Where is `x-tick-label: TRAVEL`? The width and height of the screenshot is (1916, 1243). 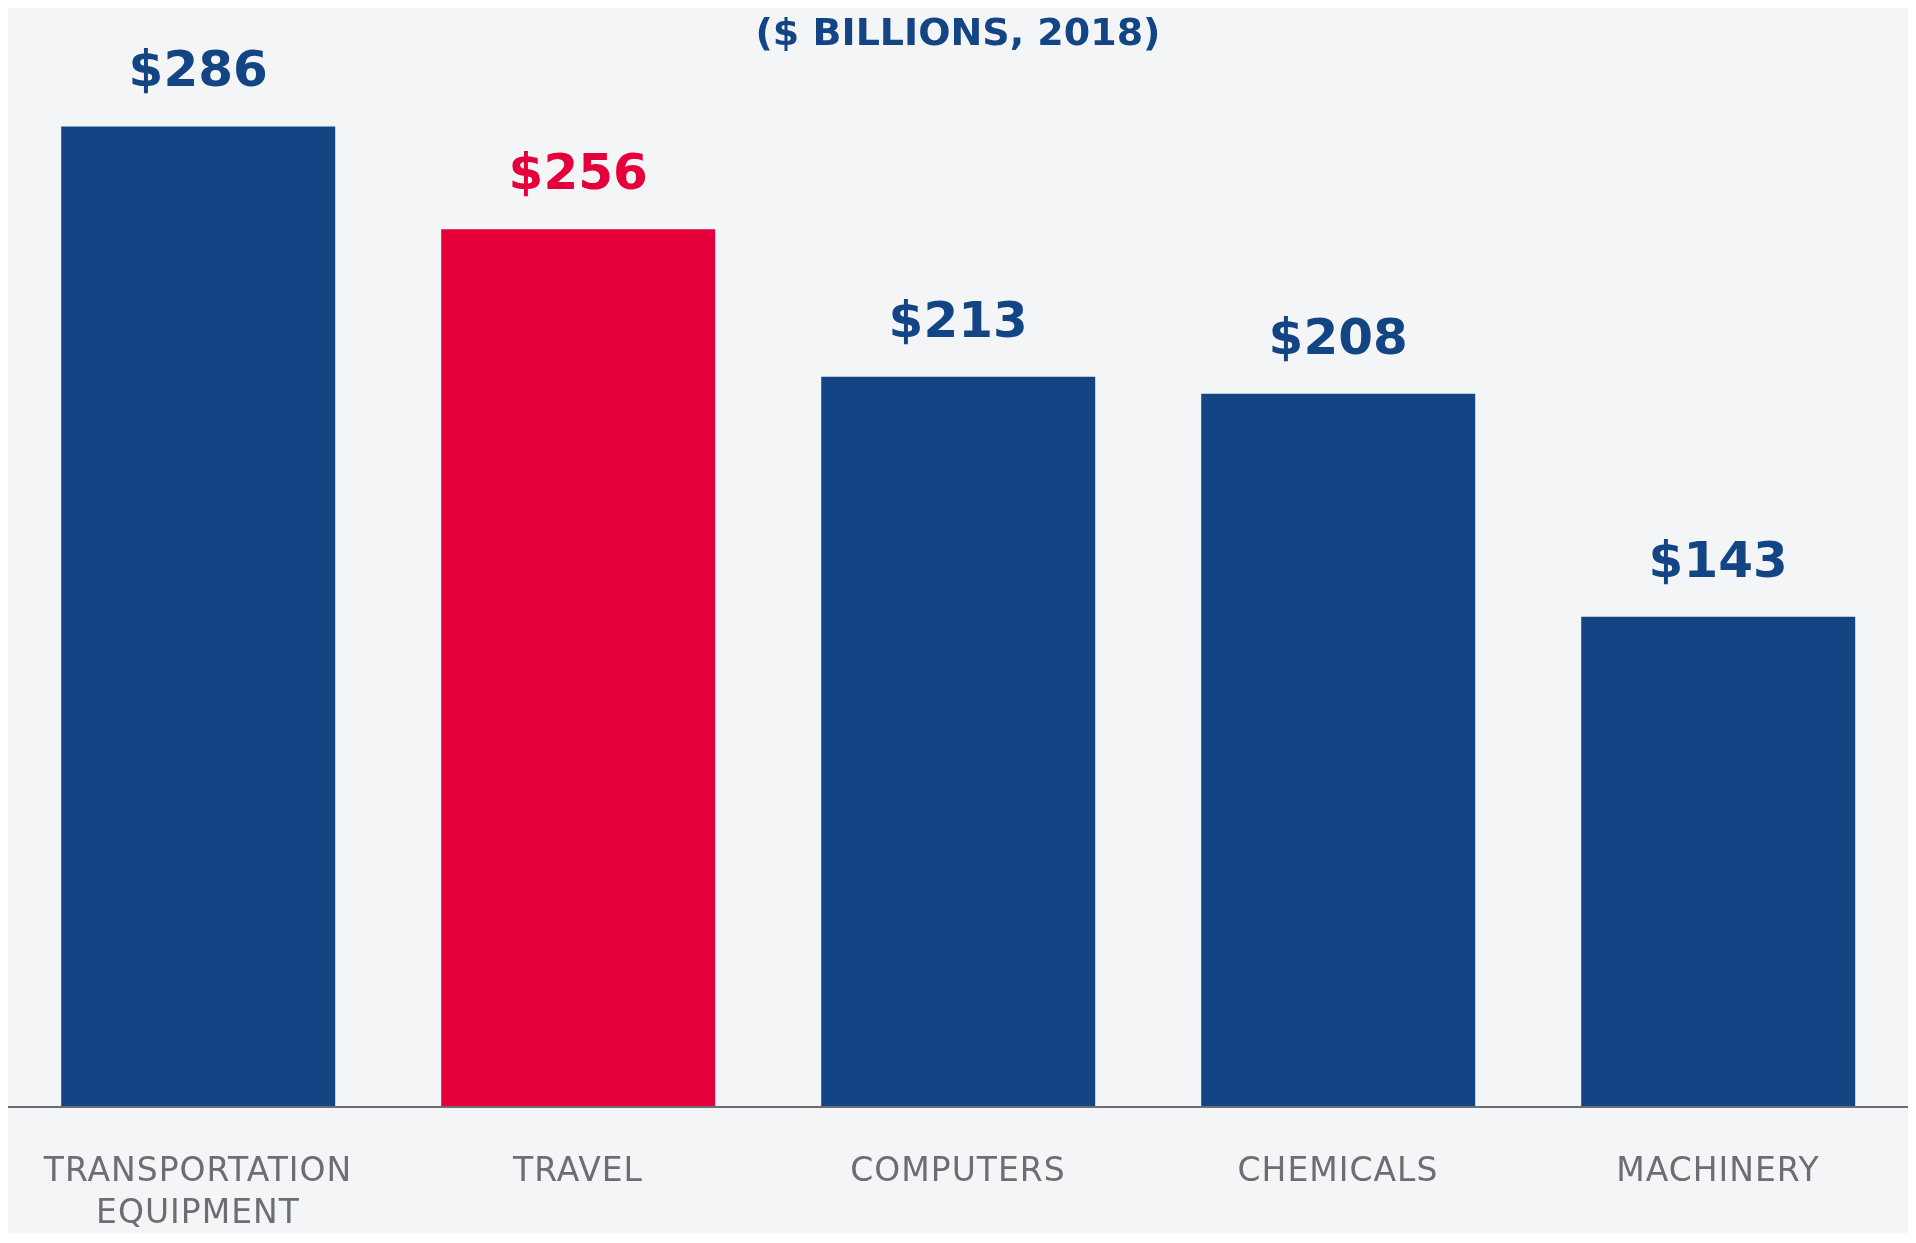 x-tick-label: TRAVEL is located at coordinates (577, 1169).